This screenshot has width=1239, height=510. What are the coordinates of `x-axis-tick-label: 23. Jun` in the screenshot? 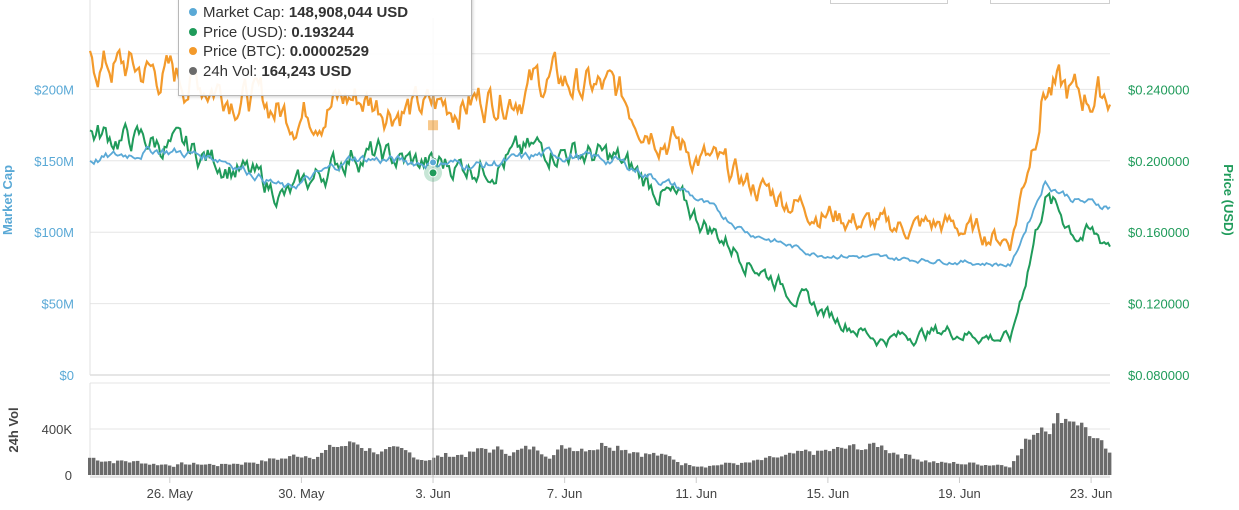 It's located at (1091, 493).